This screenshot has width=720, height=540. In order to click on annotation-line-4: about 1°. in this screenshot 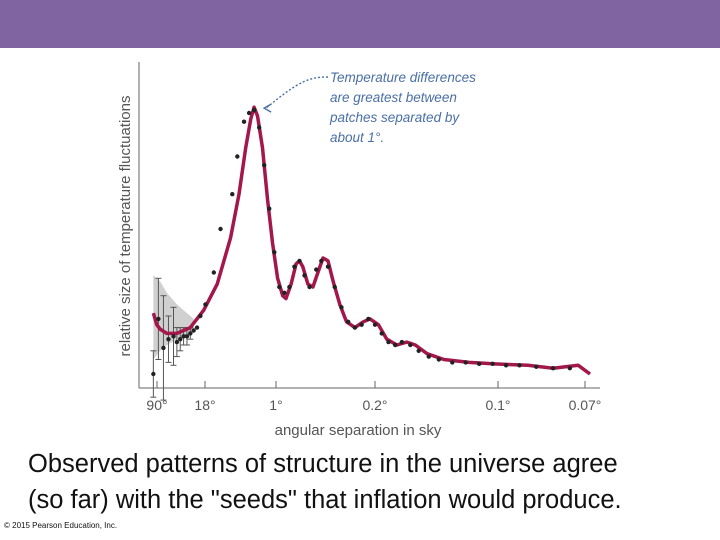, I will do `click(357, 137)`.